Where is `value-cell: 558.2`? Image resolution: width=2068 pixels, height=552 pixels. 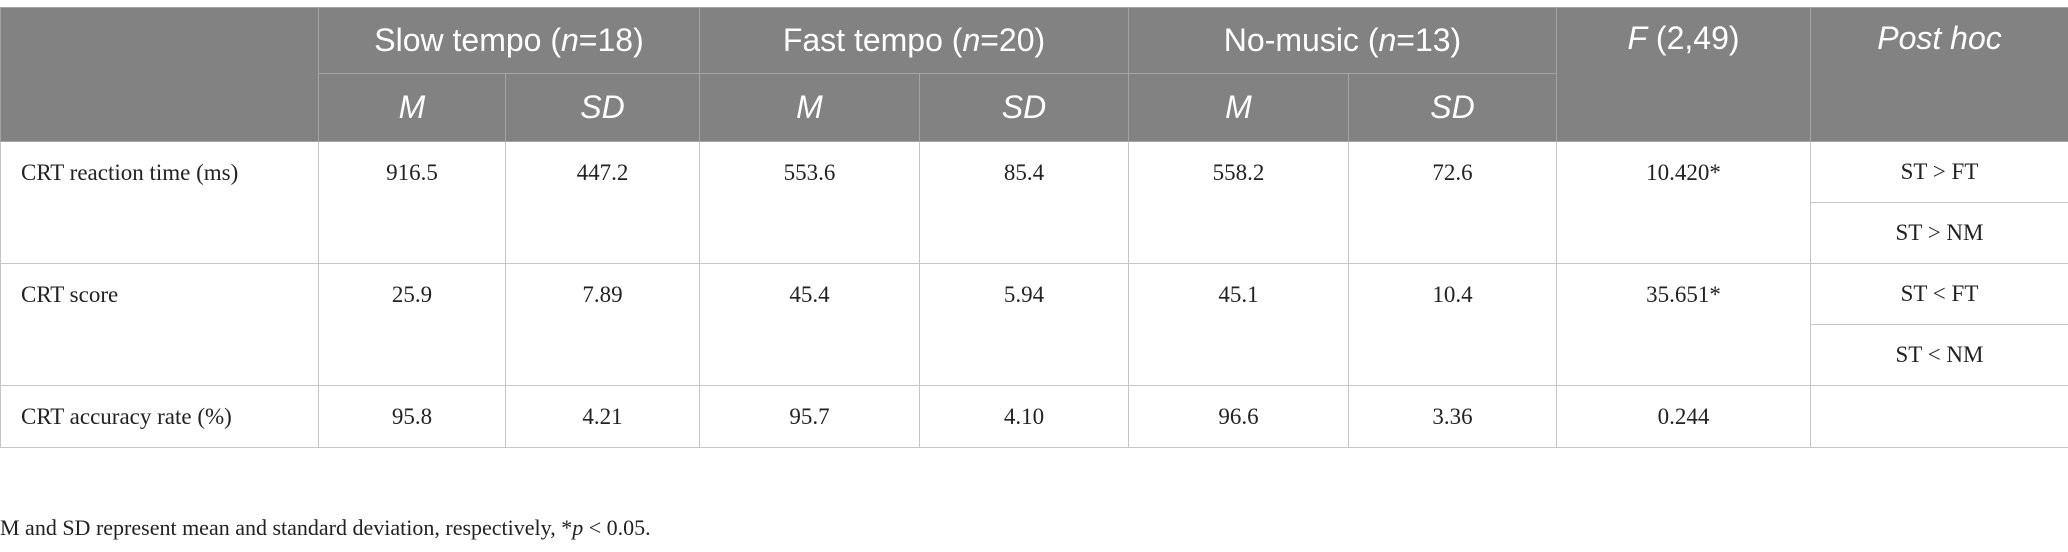
value-cell: 558.2 is located at coordinates (1238, 202).